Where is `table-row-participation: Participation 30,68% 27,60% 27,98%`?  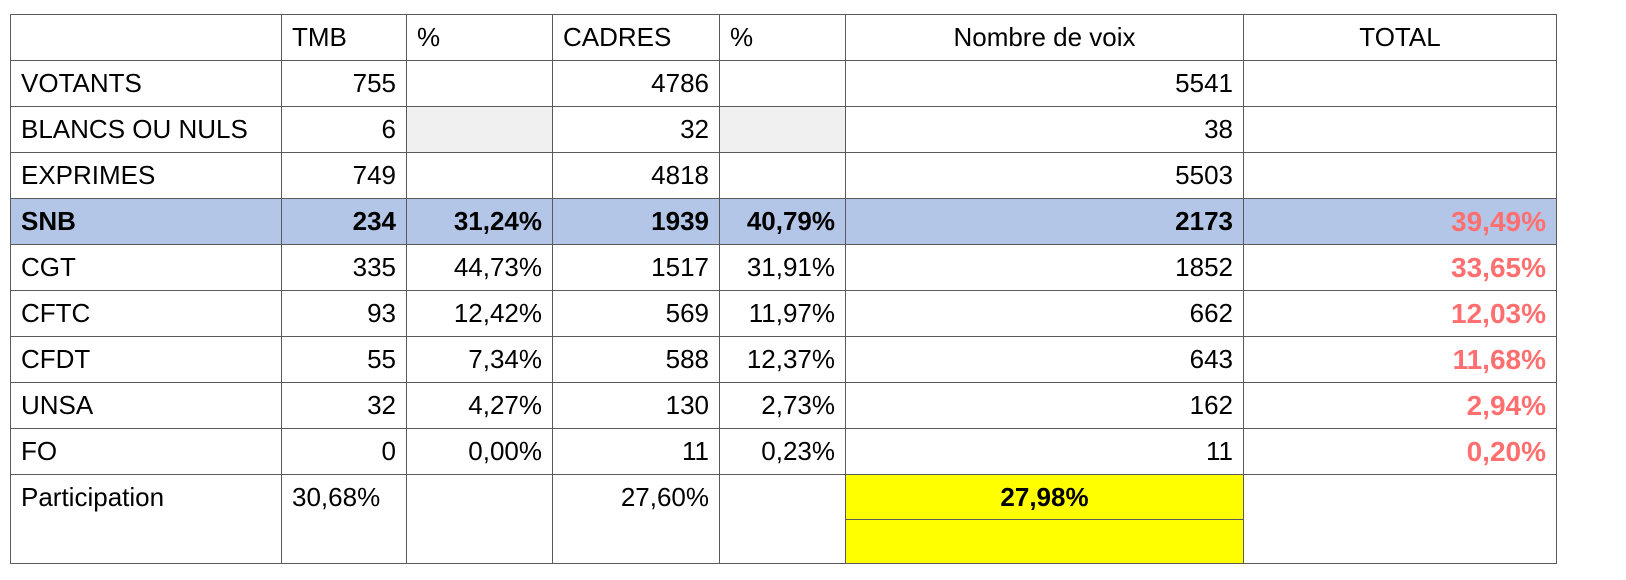
table-row-participation: Participation 30,68% 27,60% 27,98% is located at coordinates (783, 519).